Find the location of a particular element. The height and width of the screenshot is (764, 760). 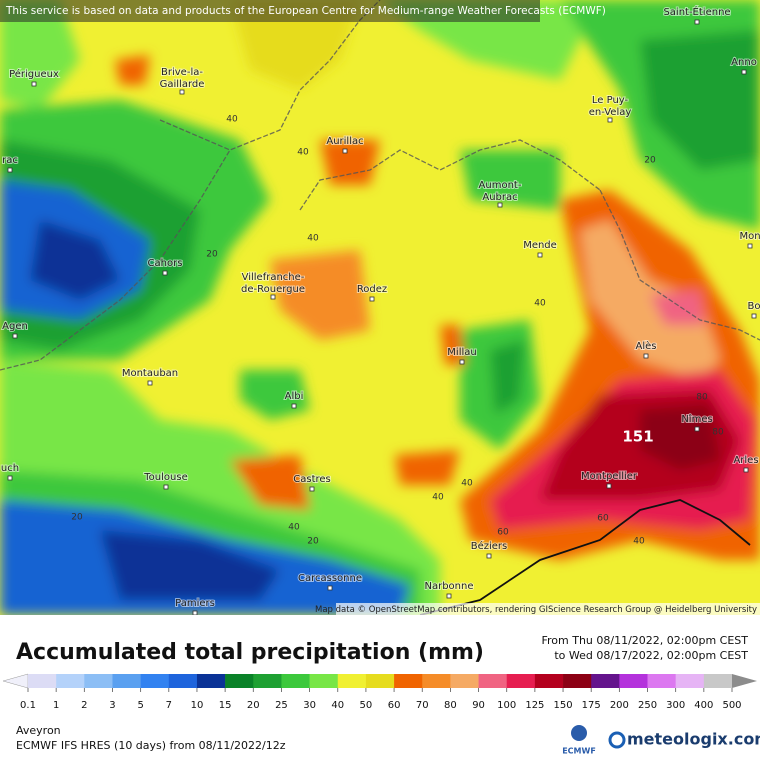

scale-tick-label: 70 is located at coordinates (422, 705).